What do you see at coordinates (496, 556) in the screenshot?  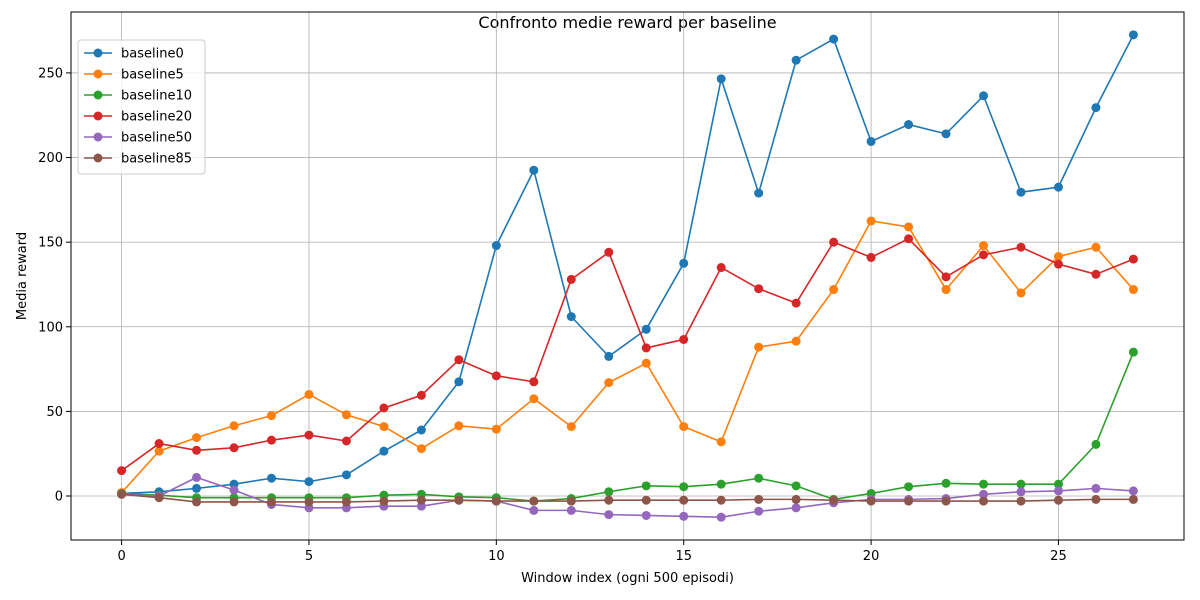 I see `x-tick-label: 10` at bounding box center [496, 556].